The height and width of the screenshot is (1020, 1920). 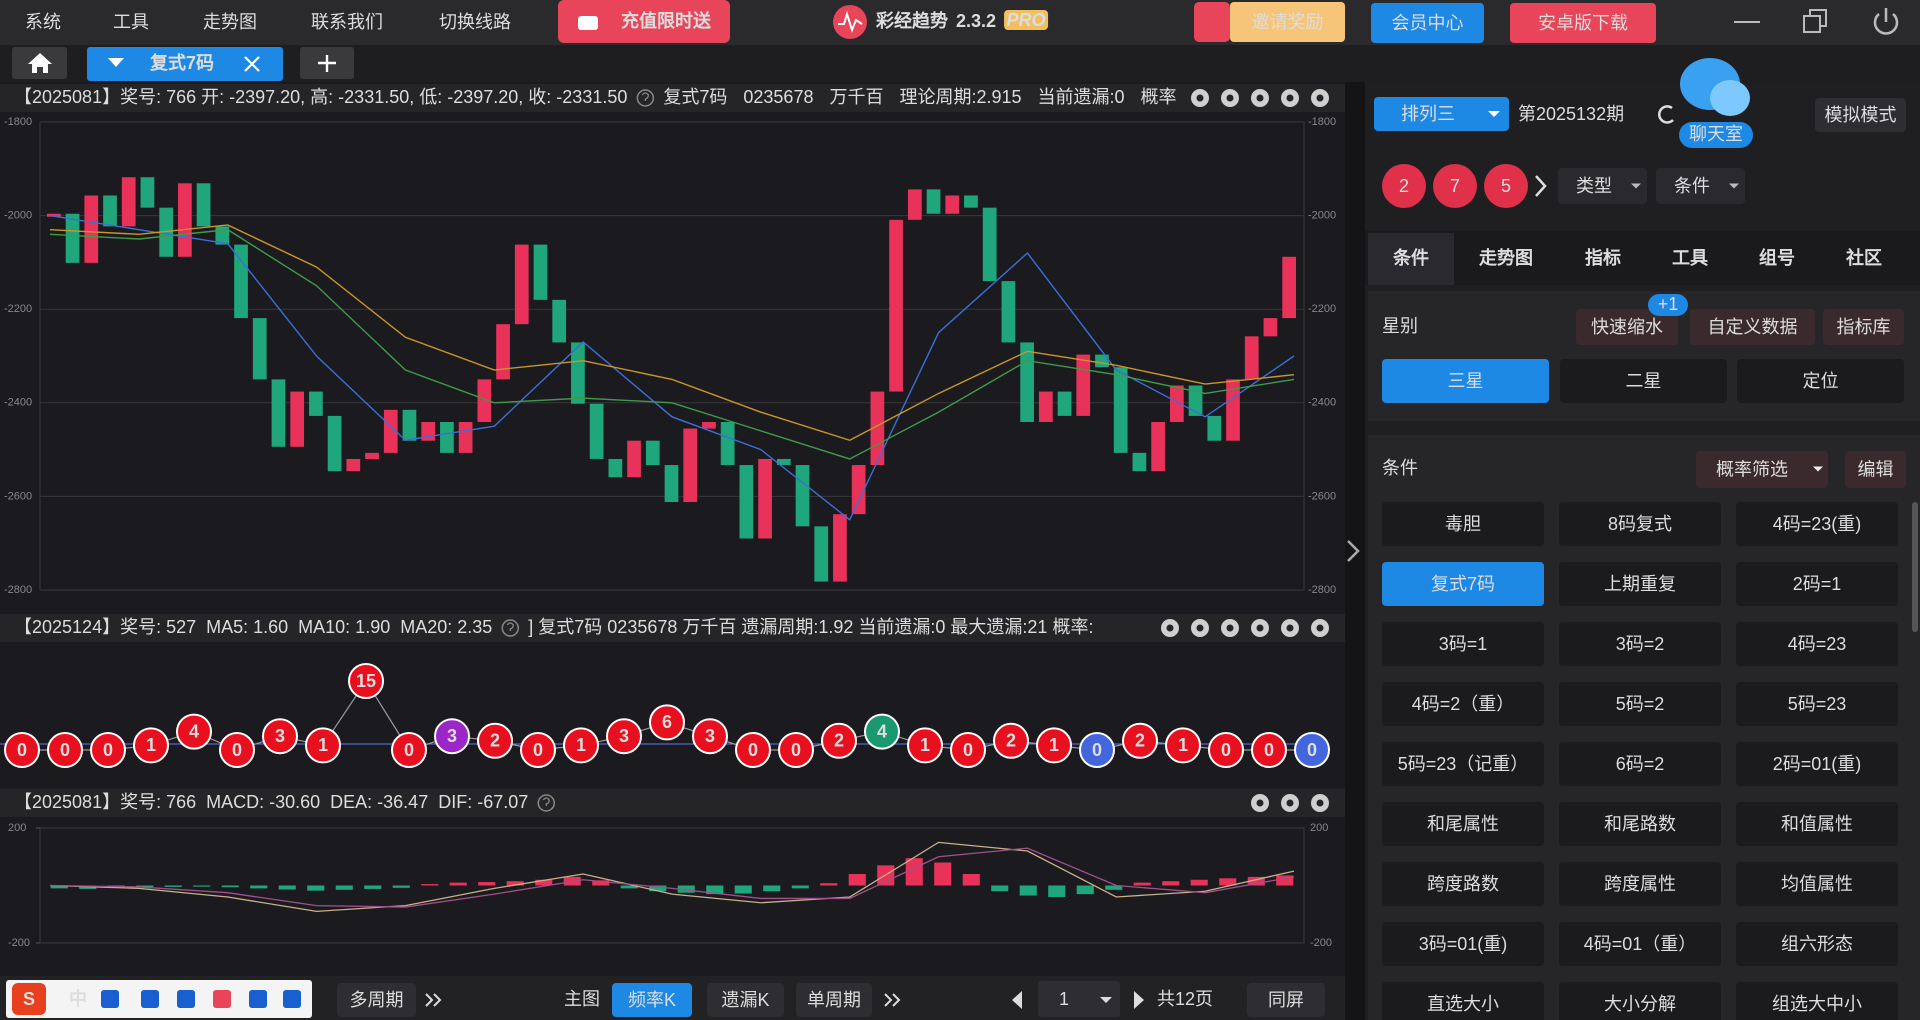 I want to click on condition-button: 2码=01(重), so click(x=1817, y=764).